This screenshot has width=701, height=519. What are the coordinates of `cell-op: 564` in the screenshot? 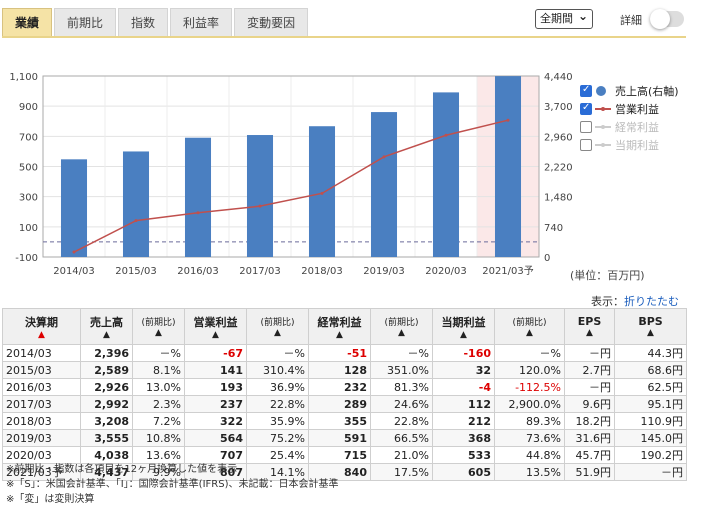 It's located at (215, 438).